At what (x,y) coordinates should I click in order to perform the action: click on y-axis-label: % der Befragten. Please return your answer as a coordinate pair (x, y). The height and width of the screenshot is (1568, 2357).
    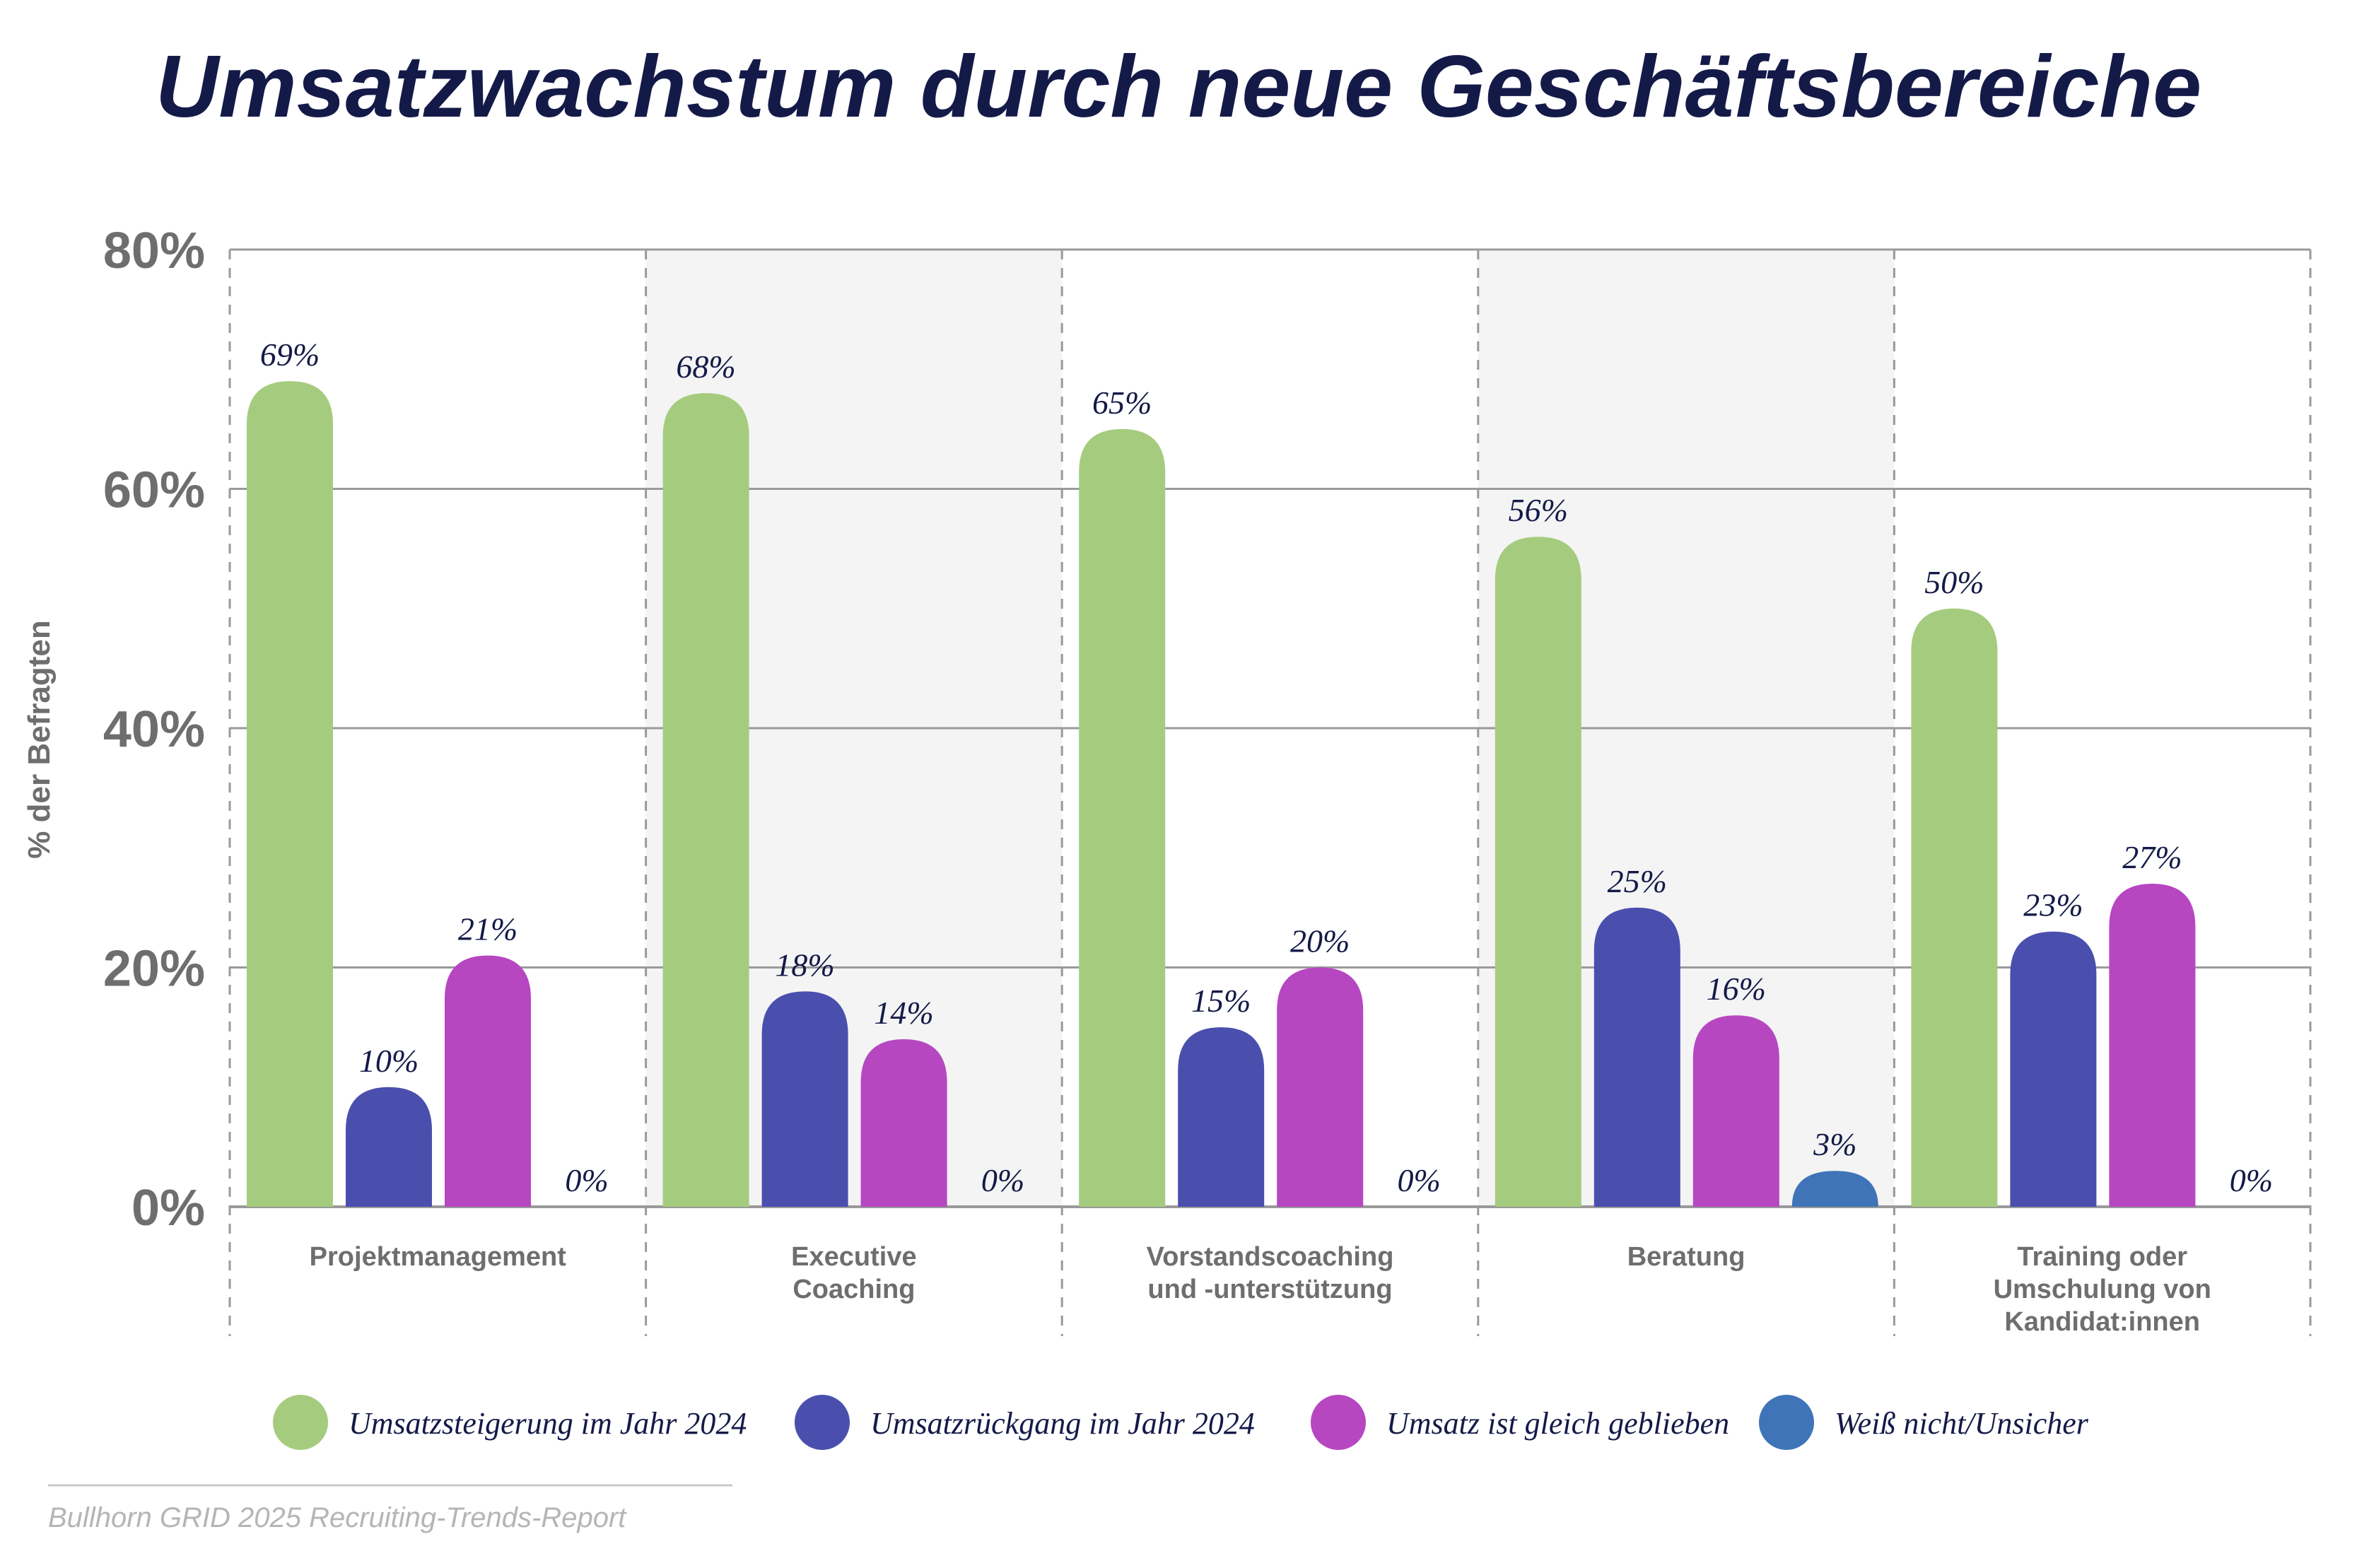
    Looking at the image, I should click on (39, 739).